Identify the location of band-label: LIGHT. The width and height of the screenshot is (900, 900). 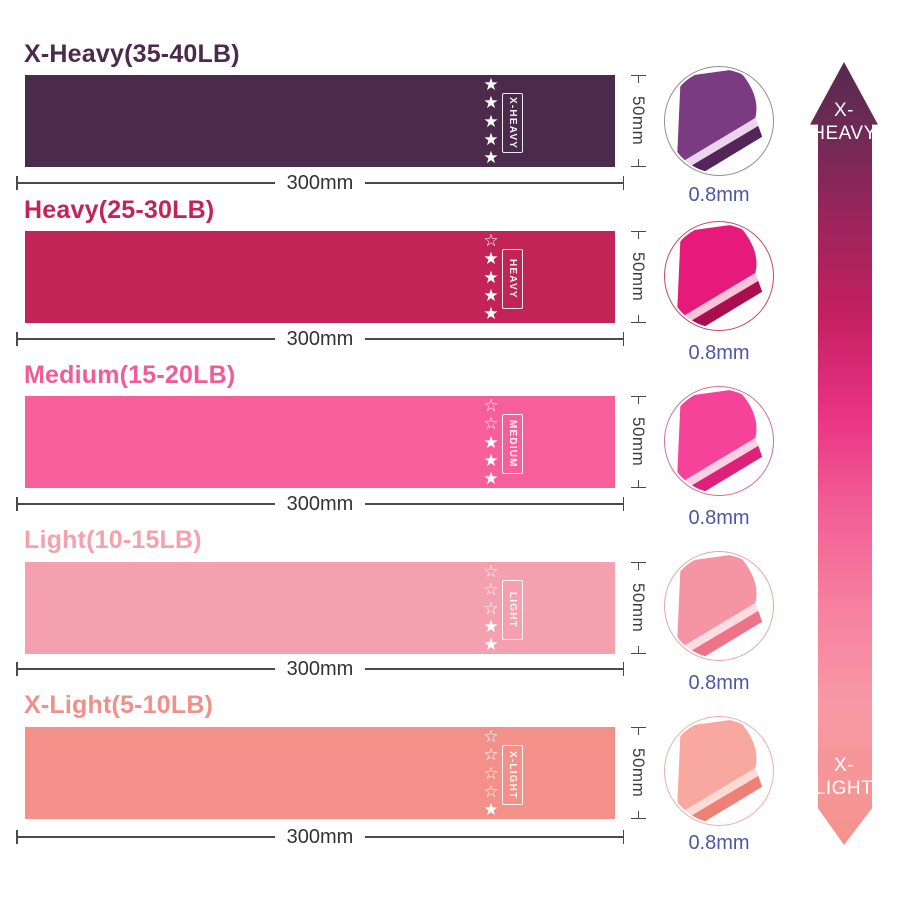
(512, 610).